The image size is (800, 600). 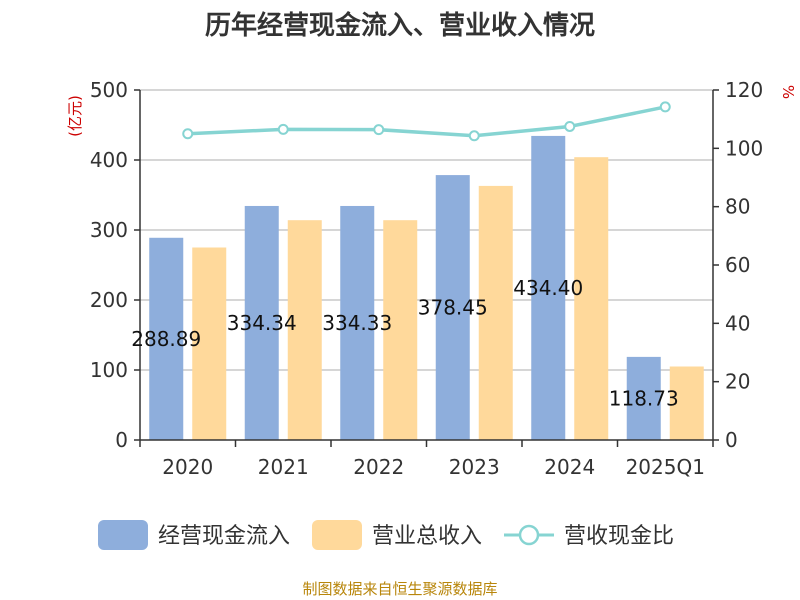 What do you see at coordinates (75, 116) in the screenshot?
I see `left-axis-unit: (亿元)` at bounding box center [75, 116].